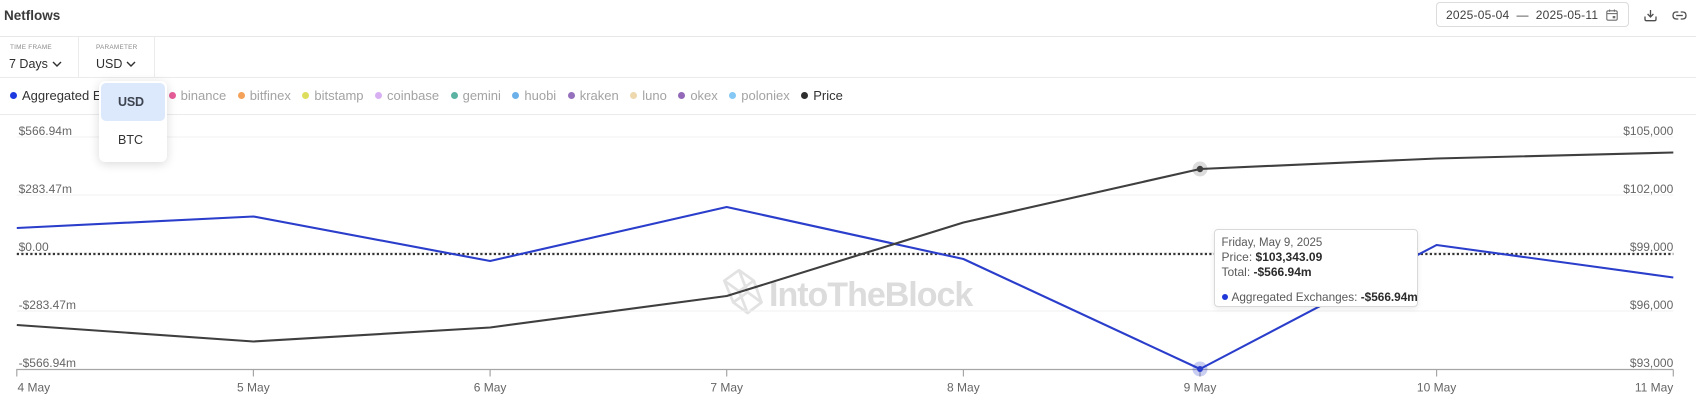 The image size is (1696, 408). Describe the element at coordinates (1652, 363) in the screenshot. I see `svg-text: $93,000` at that location.